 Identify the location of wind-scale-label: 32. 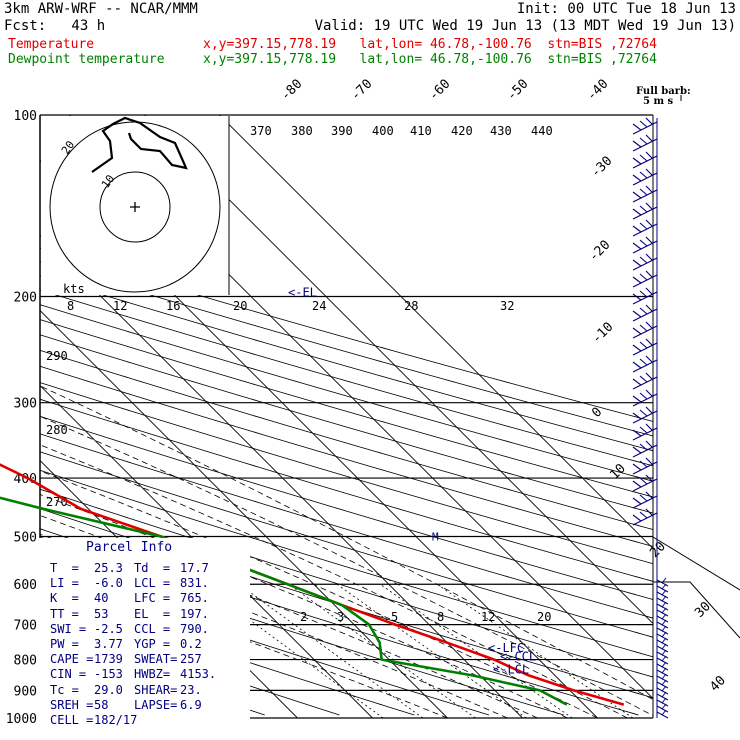
(507, 306).